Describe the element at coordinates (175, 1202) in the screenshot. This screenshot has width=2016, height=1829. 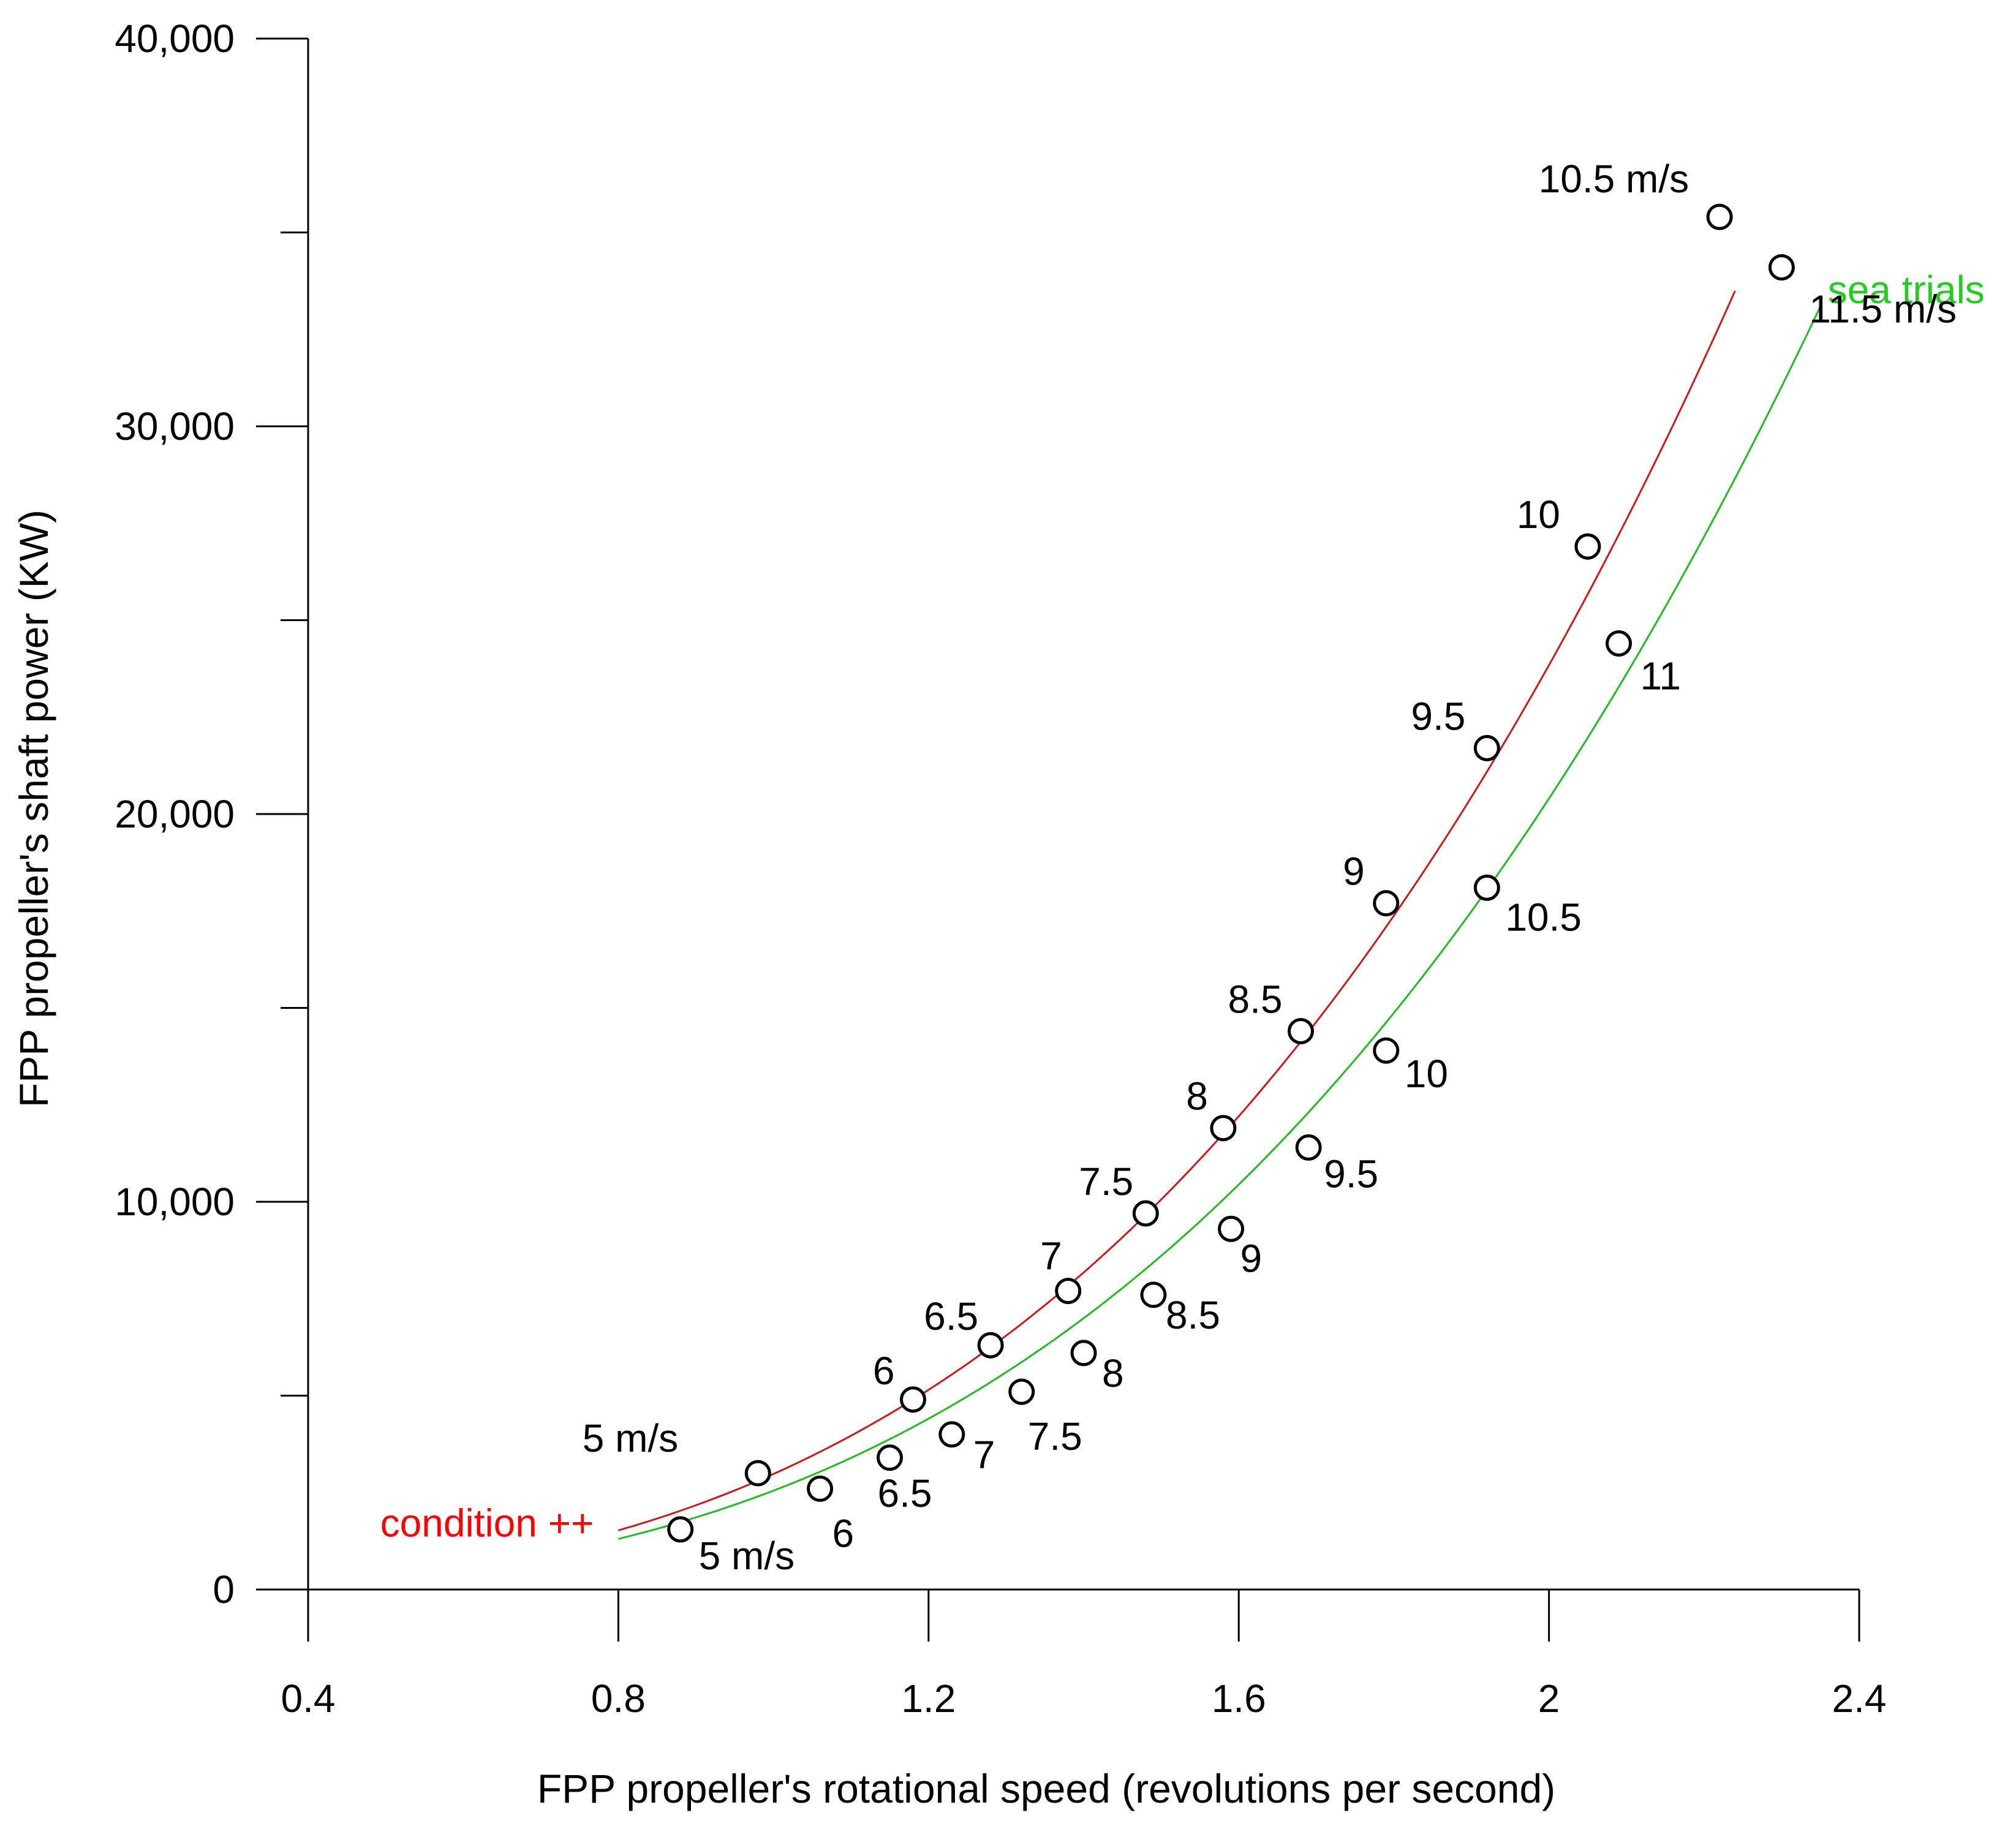
I see `y-tick-label: 10,000` at that location.